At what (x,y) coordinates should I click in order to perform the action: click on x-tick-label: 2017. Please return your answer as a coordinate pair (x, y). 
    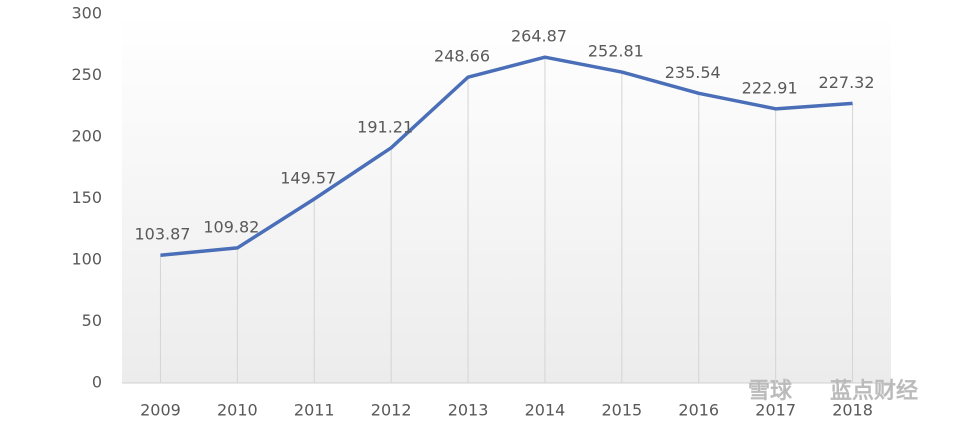
    Looking at the image, I should click on (775, 410).